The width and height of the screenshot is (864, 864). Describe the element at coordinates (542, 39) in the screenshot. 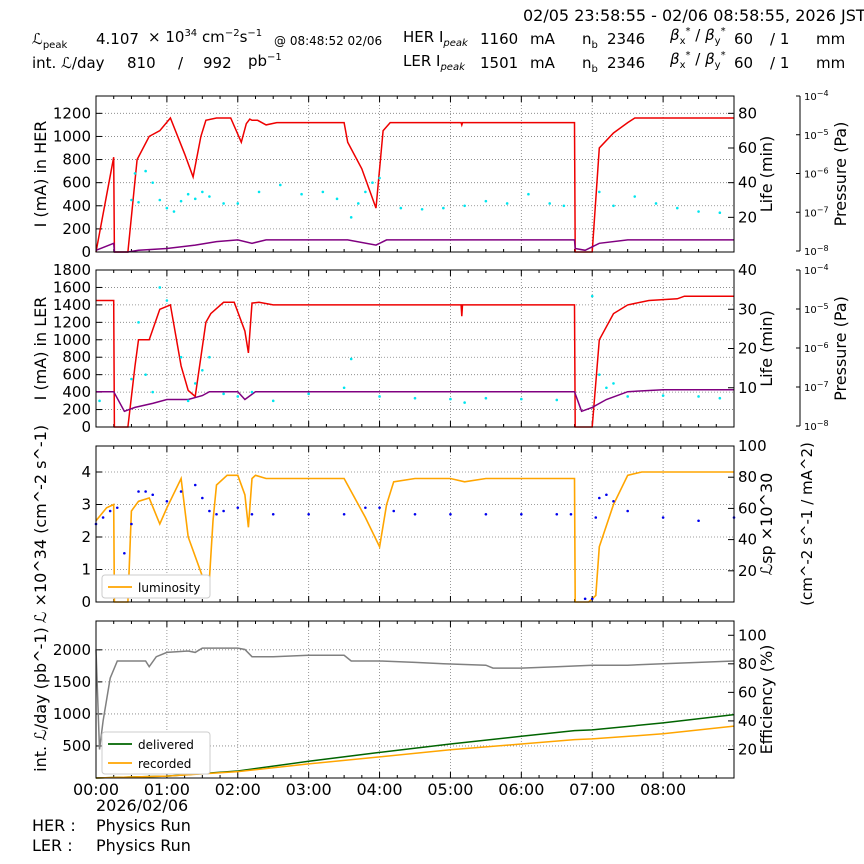

I see `her-ipeak-unit: mA` at that location.